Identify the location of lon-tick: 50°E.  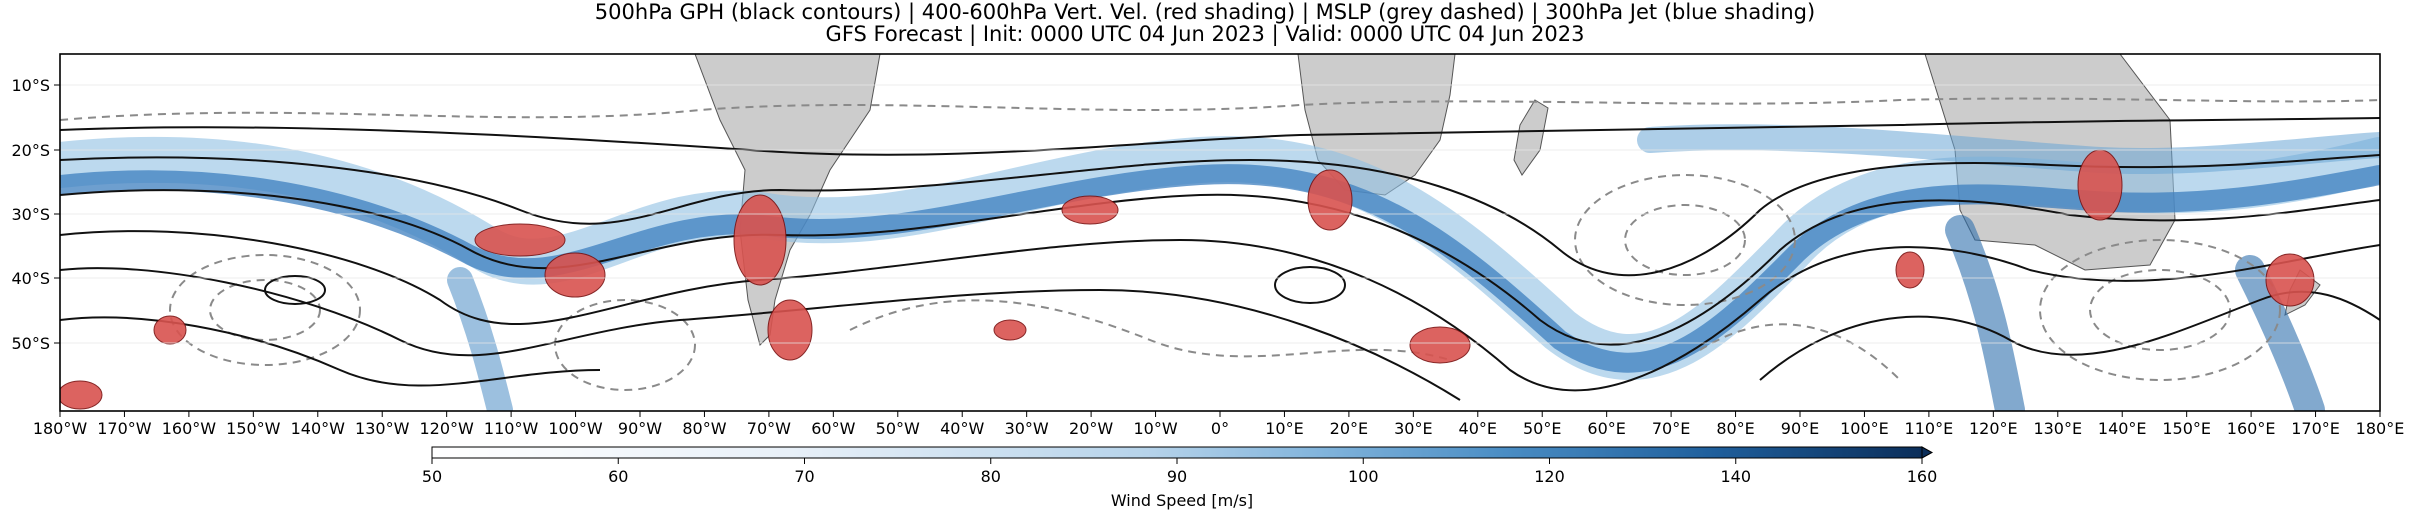
(1542, 424).